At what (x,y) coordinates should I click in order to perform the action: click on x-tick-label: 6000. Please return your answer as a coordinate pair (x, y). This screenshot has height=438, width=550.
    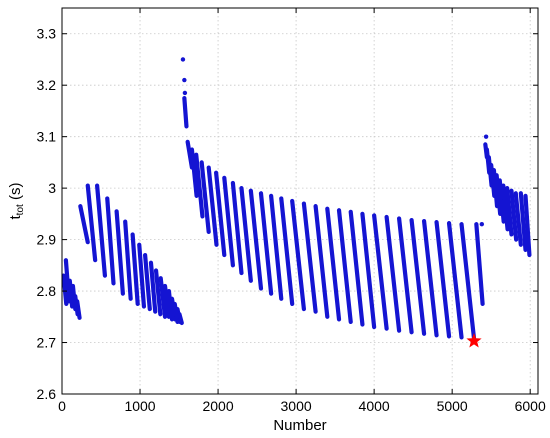
    Looking at the image, I should click on (530, 406).